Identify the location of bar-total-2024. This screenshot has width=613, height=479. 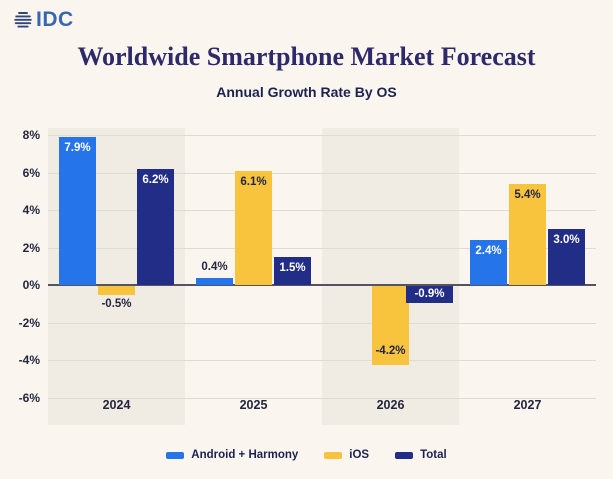
(155, 226).